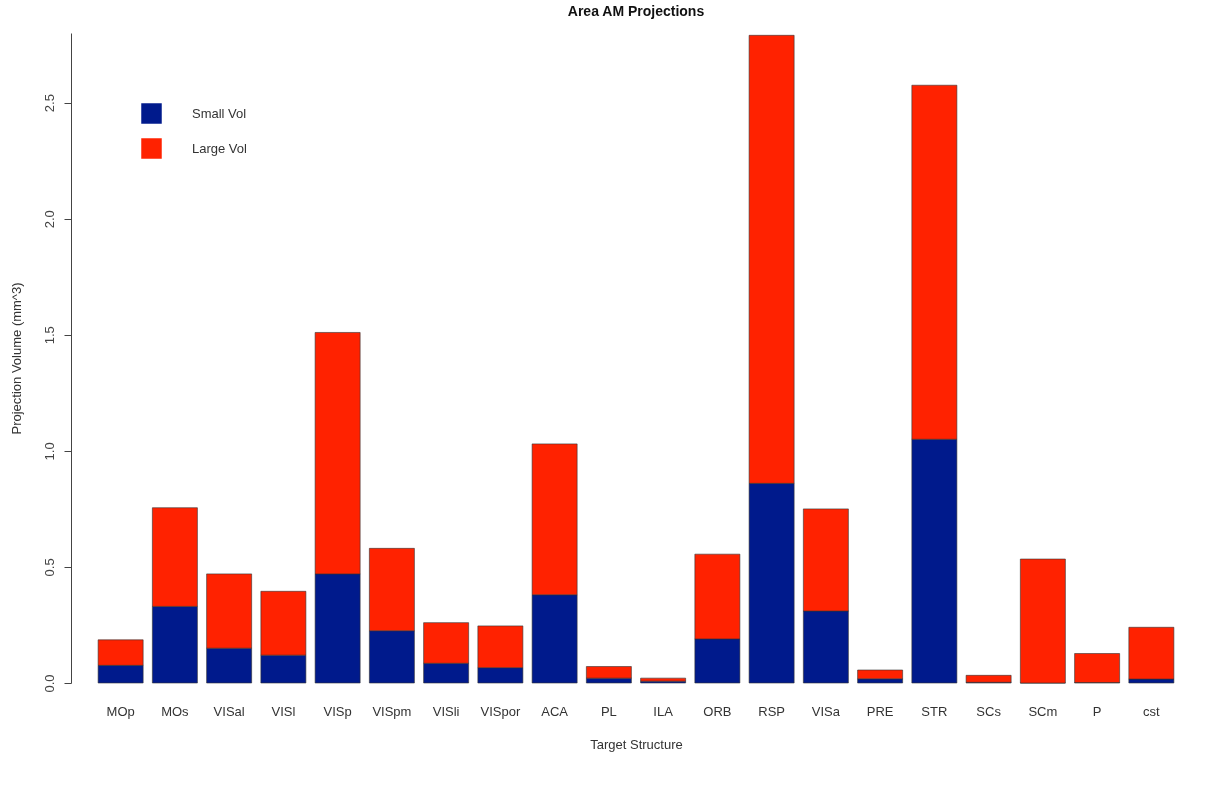 The image size is (1221, 788). Describe the element at coordinates (220, 148) in the screenshot. I see `legend-label: Large Vol` at that location.